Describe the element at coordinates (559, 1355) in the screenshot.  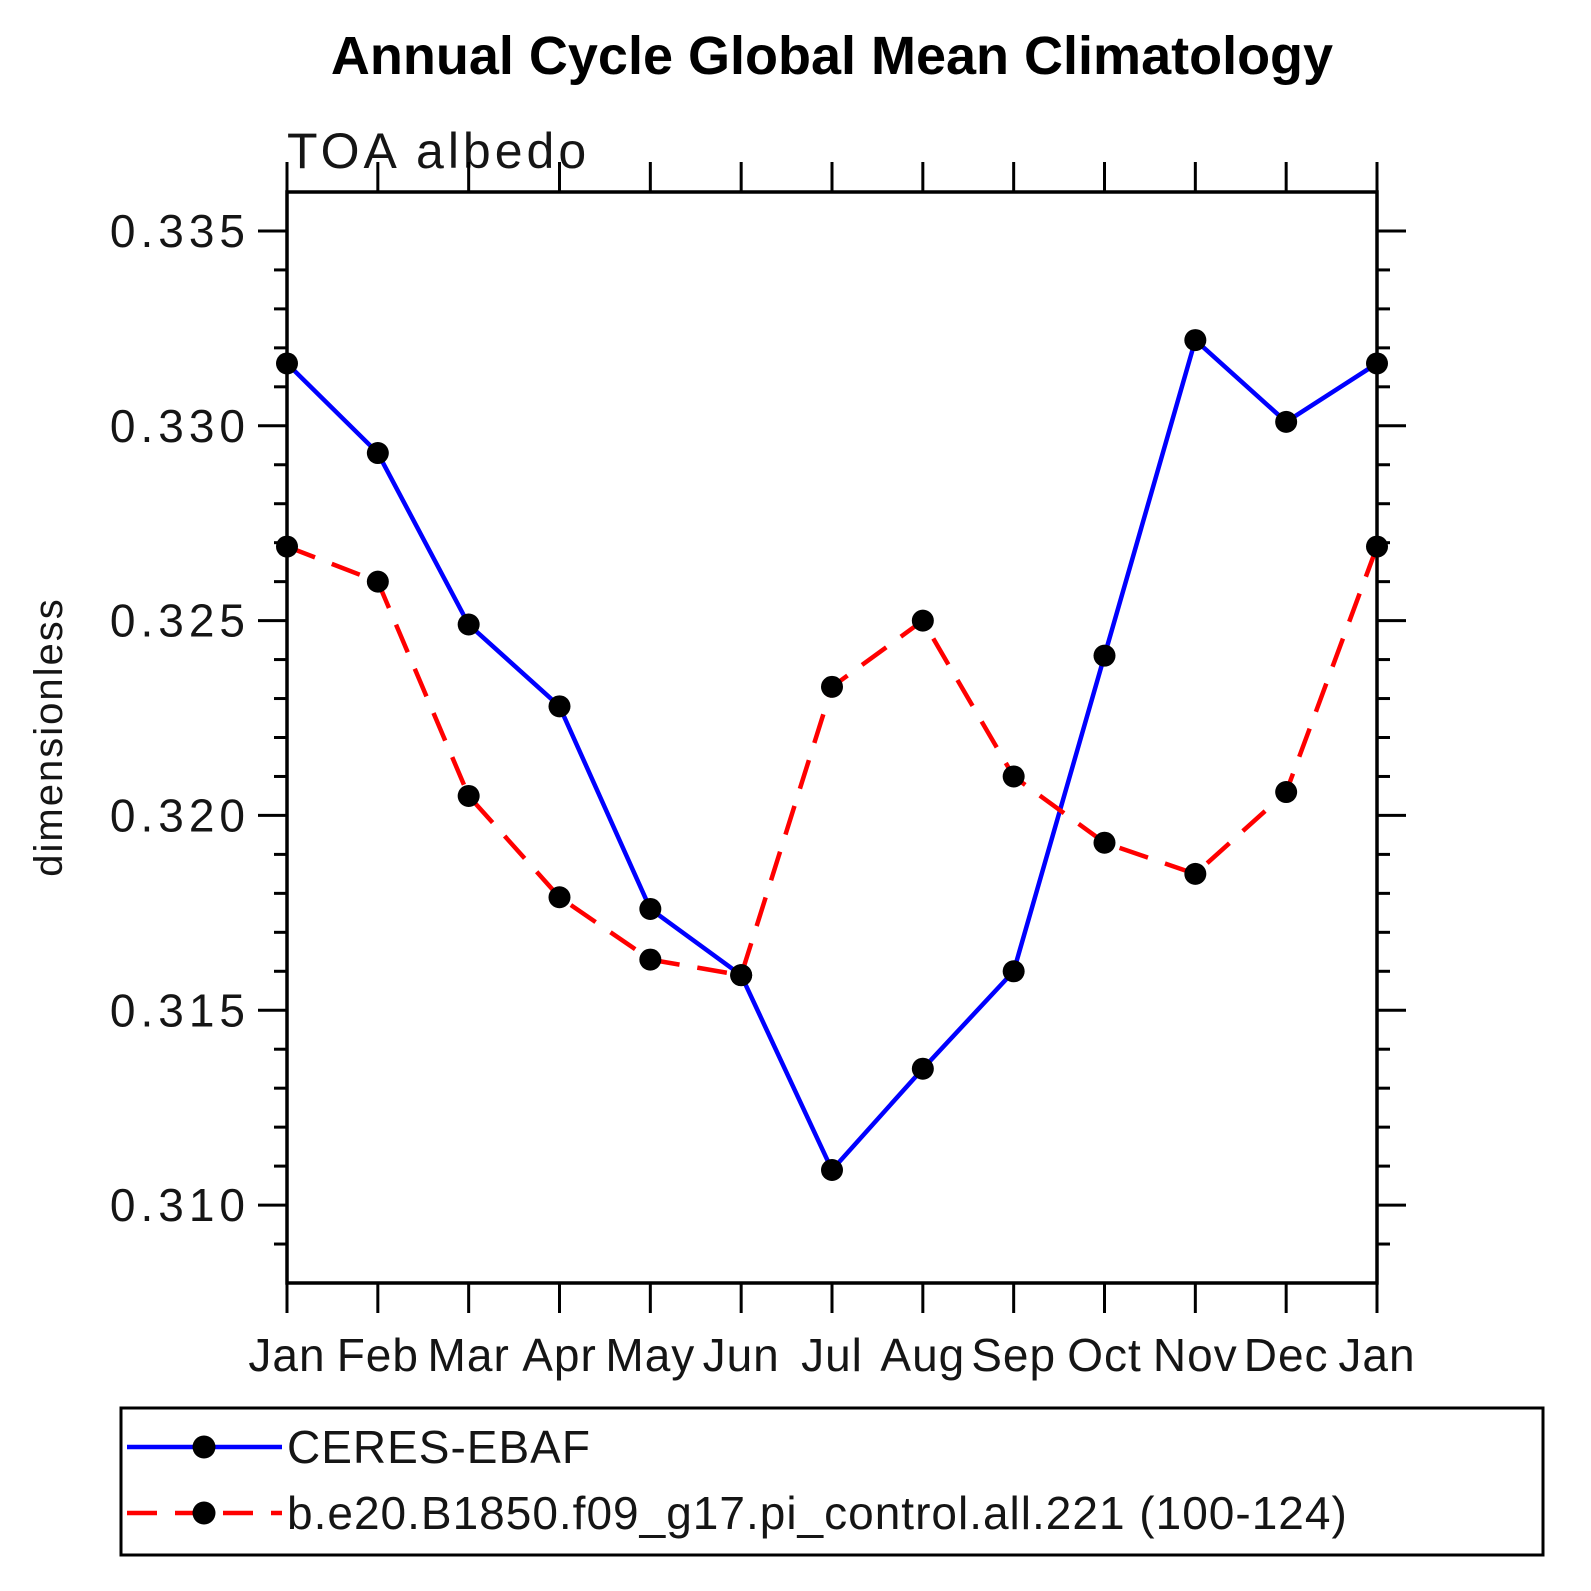
I see `x-tick-label: Apr` at that location.